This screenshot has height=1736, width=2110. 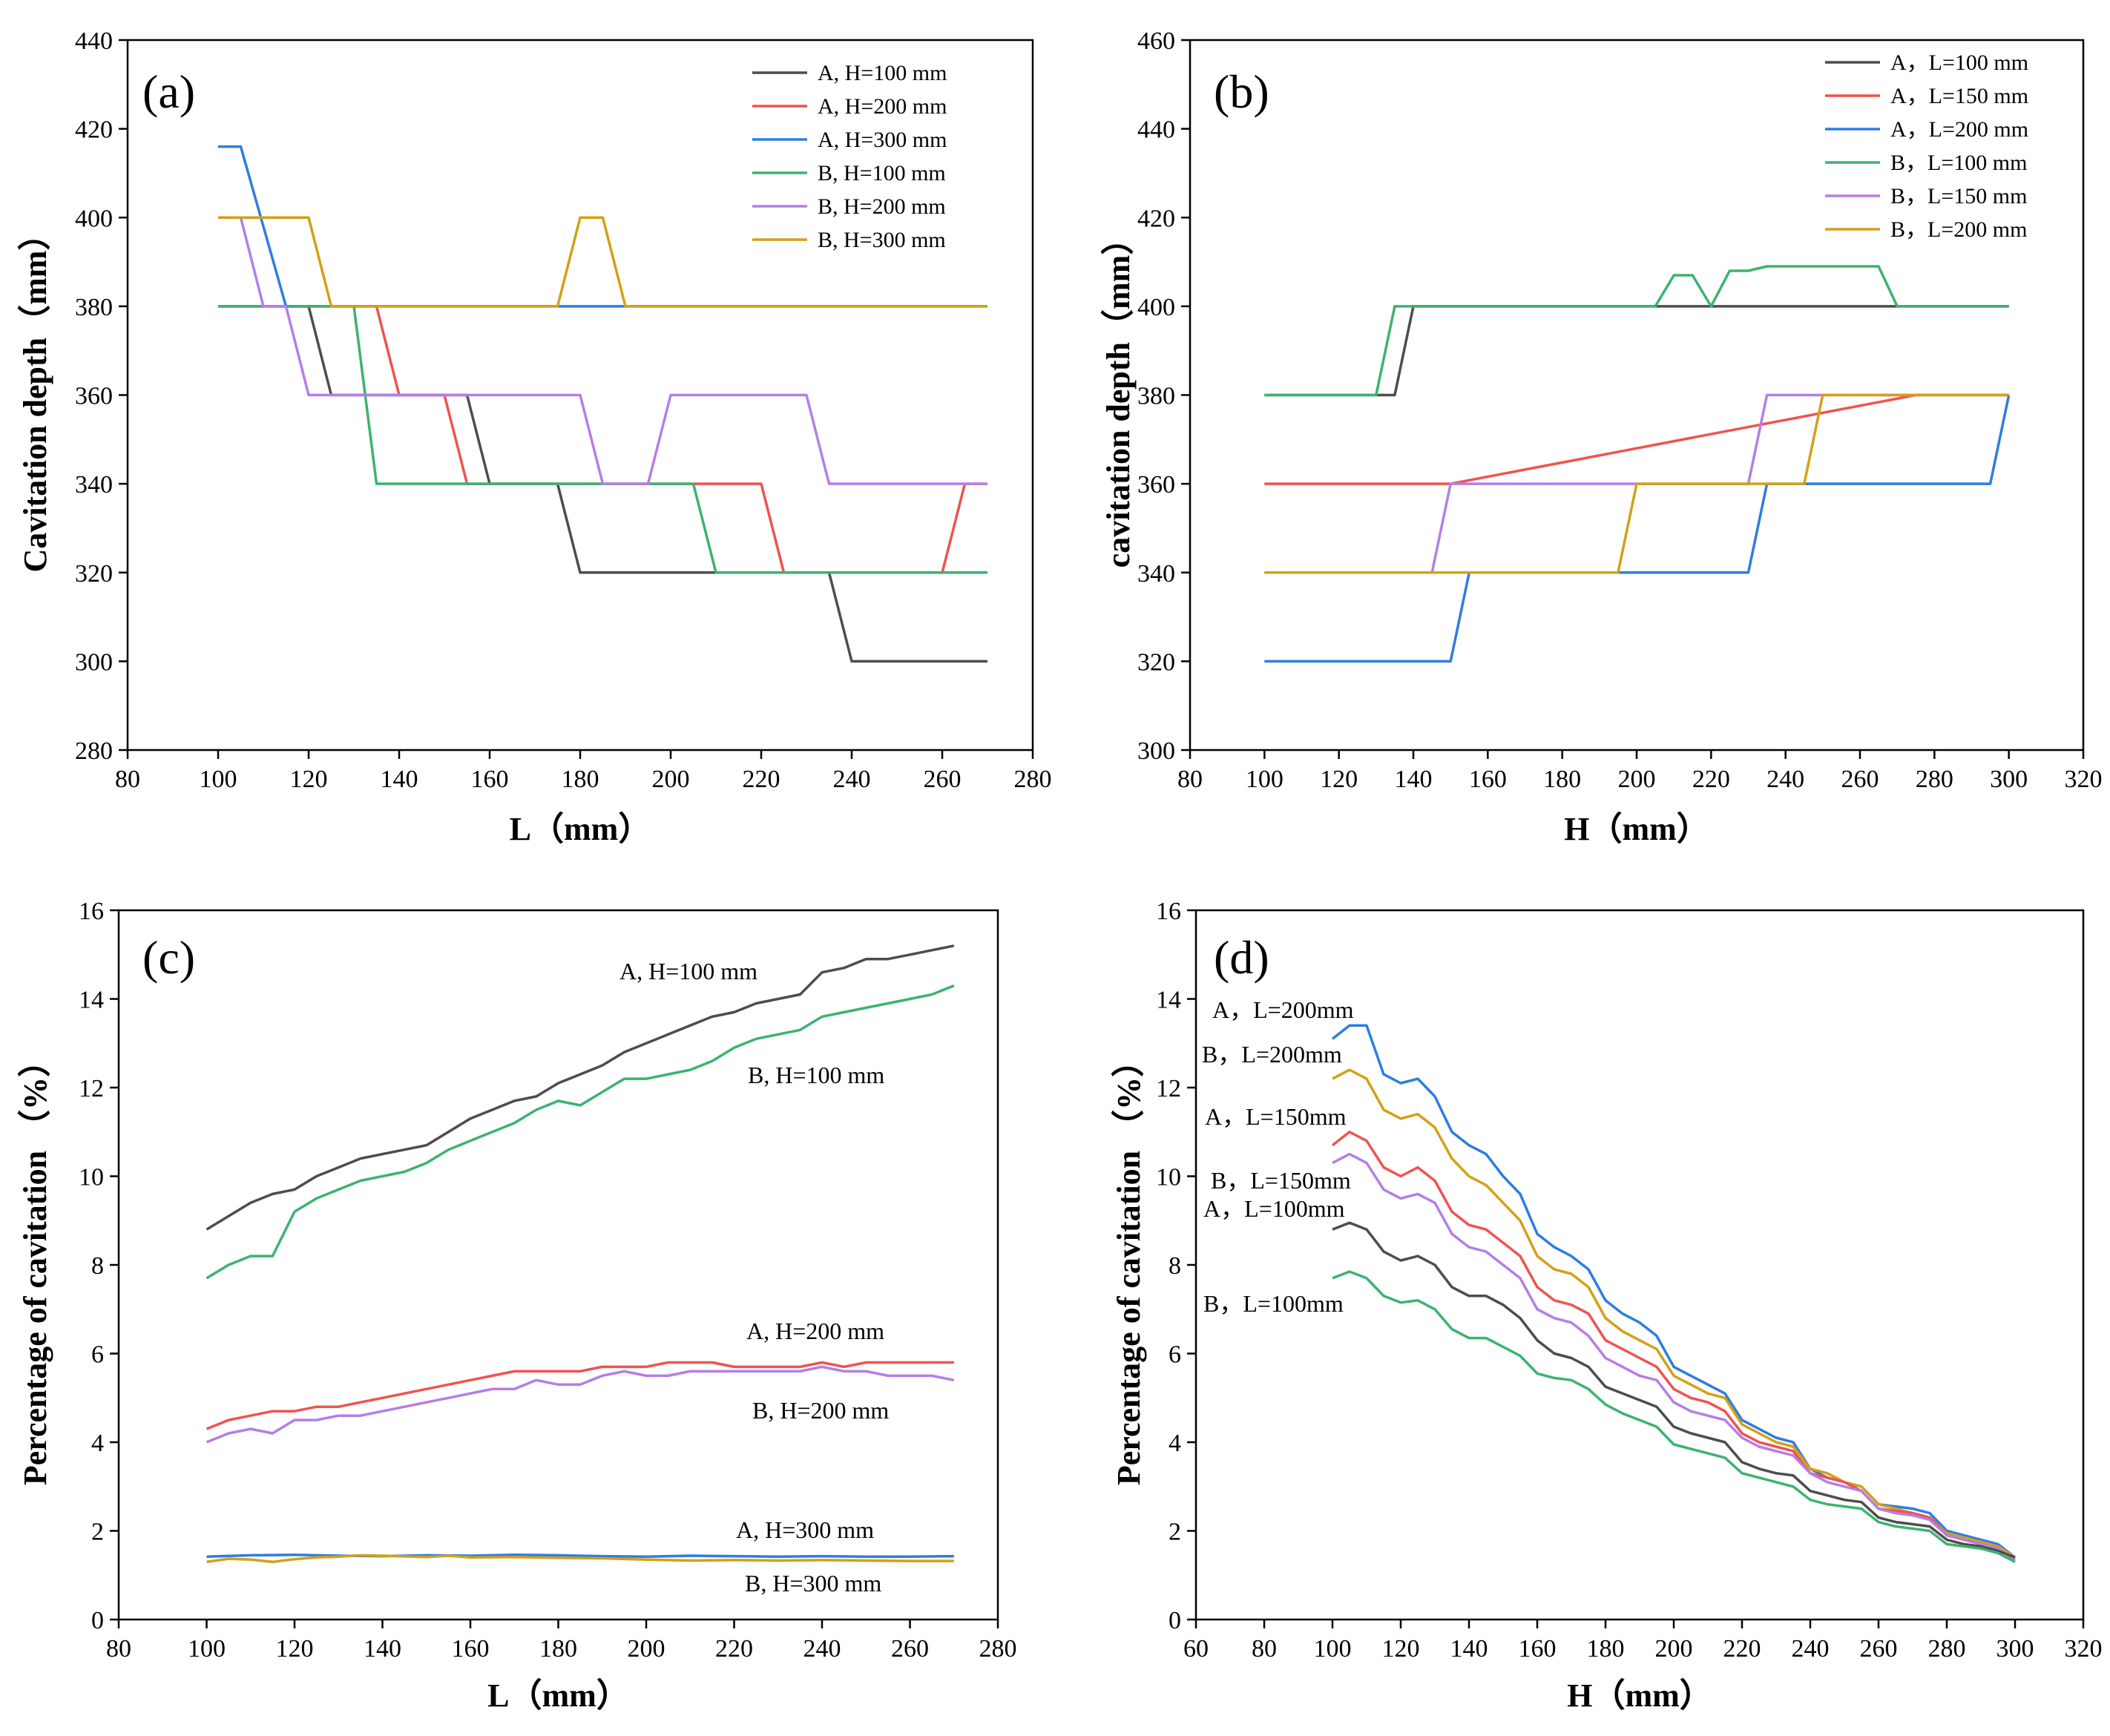 I want to click on series-annotation: B，L=100mm, so click(x=1273, y=1303).